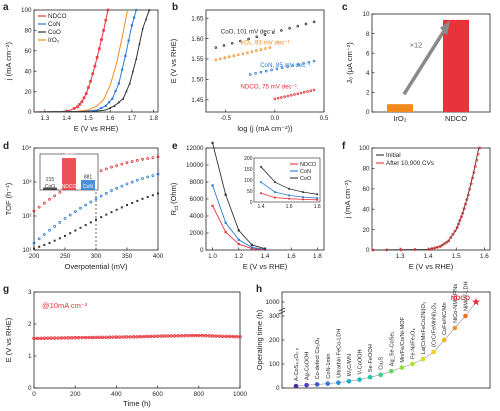  I want to click on y-axis-label-c: J₀ (μA cm⁻²), so click(349, 63).